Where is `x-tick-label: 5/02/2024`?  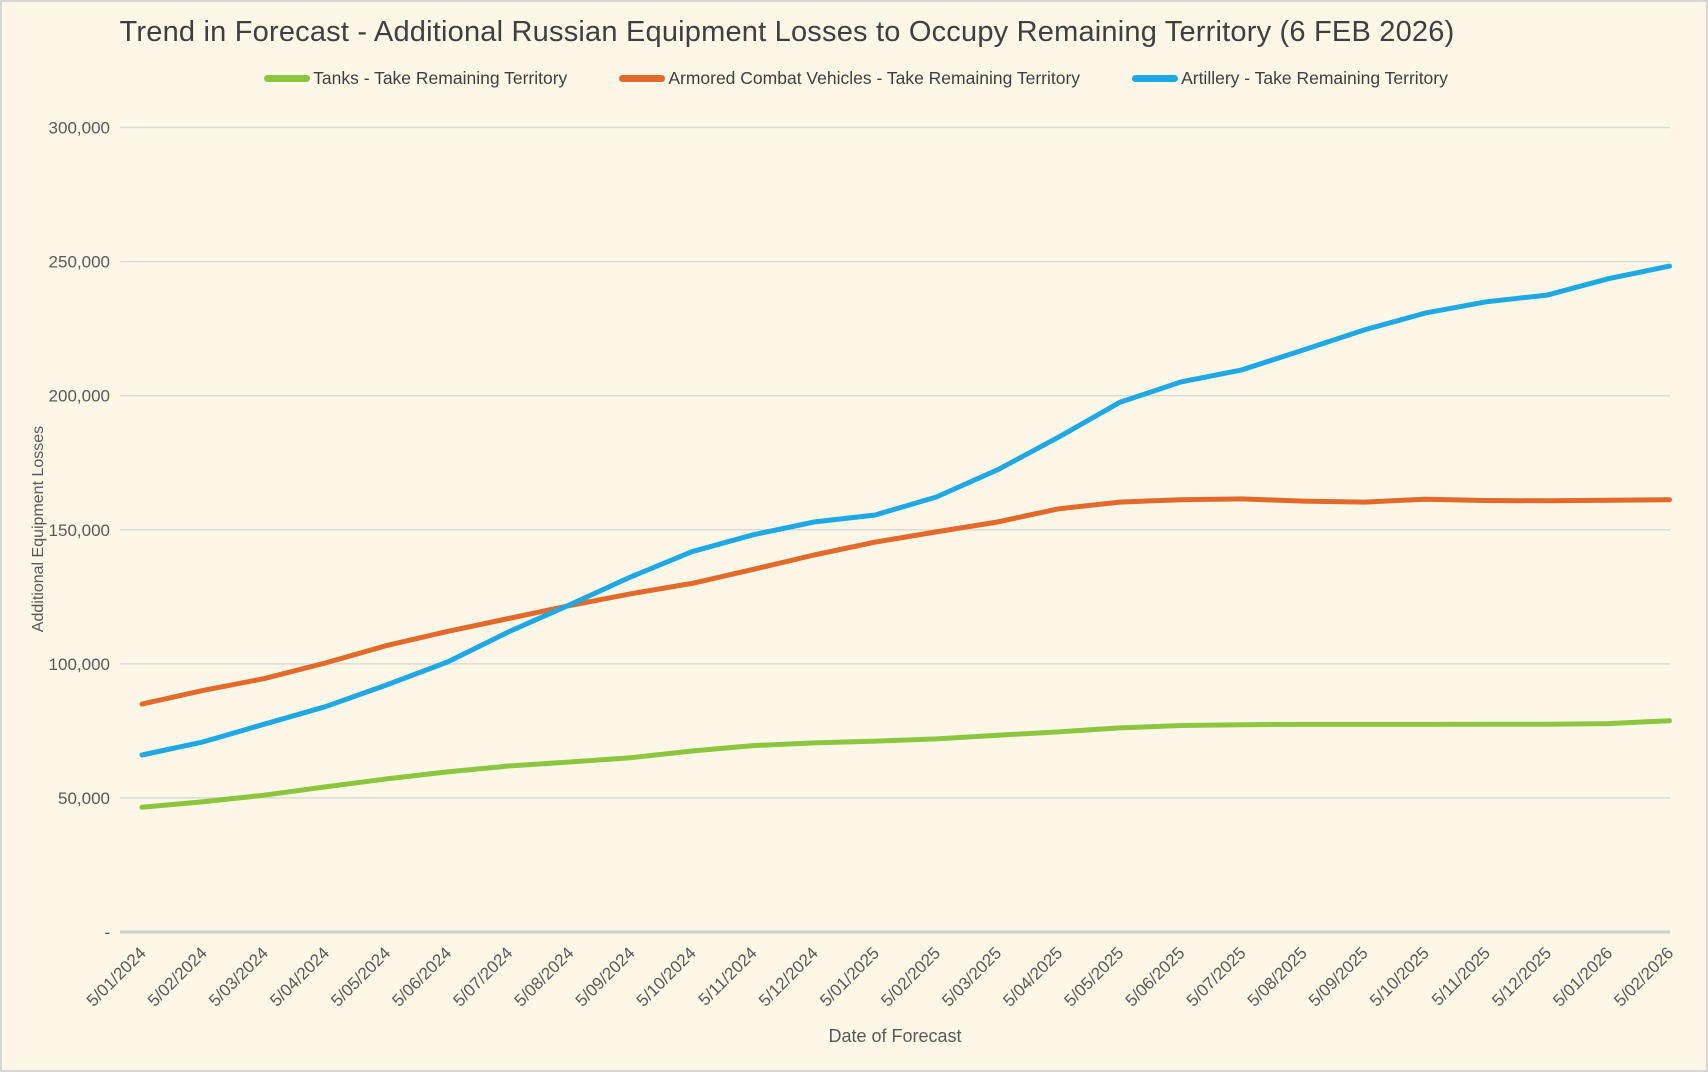
x-tick-label: 5/02/2024 is located at coordinates (177, 976).